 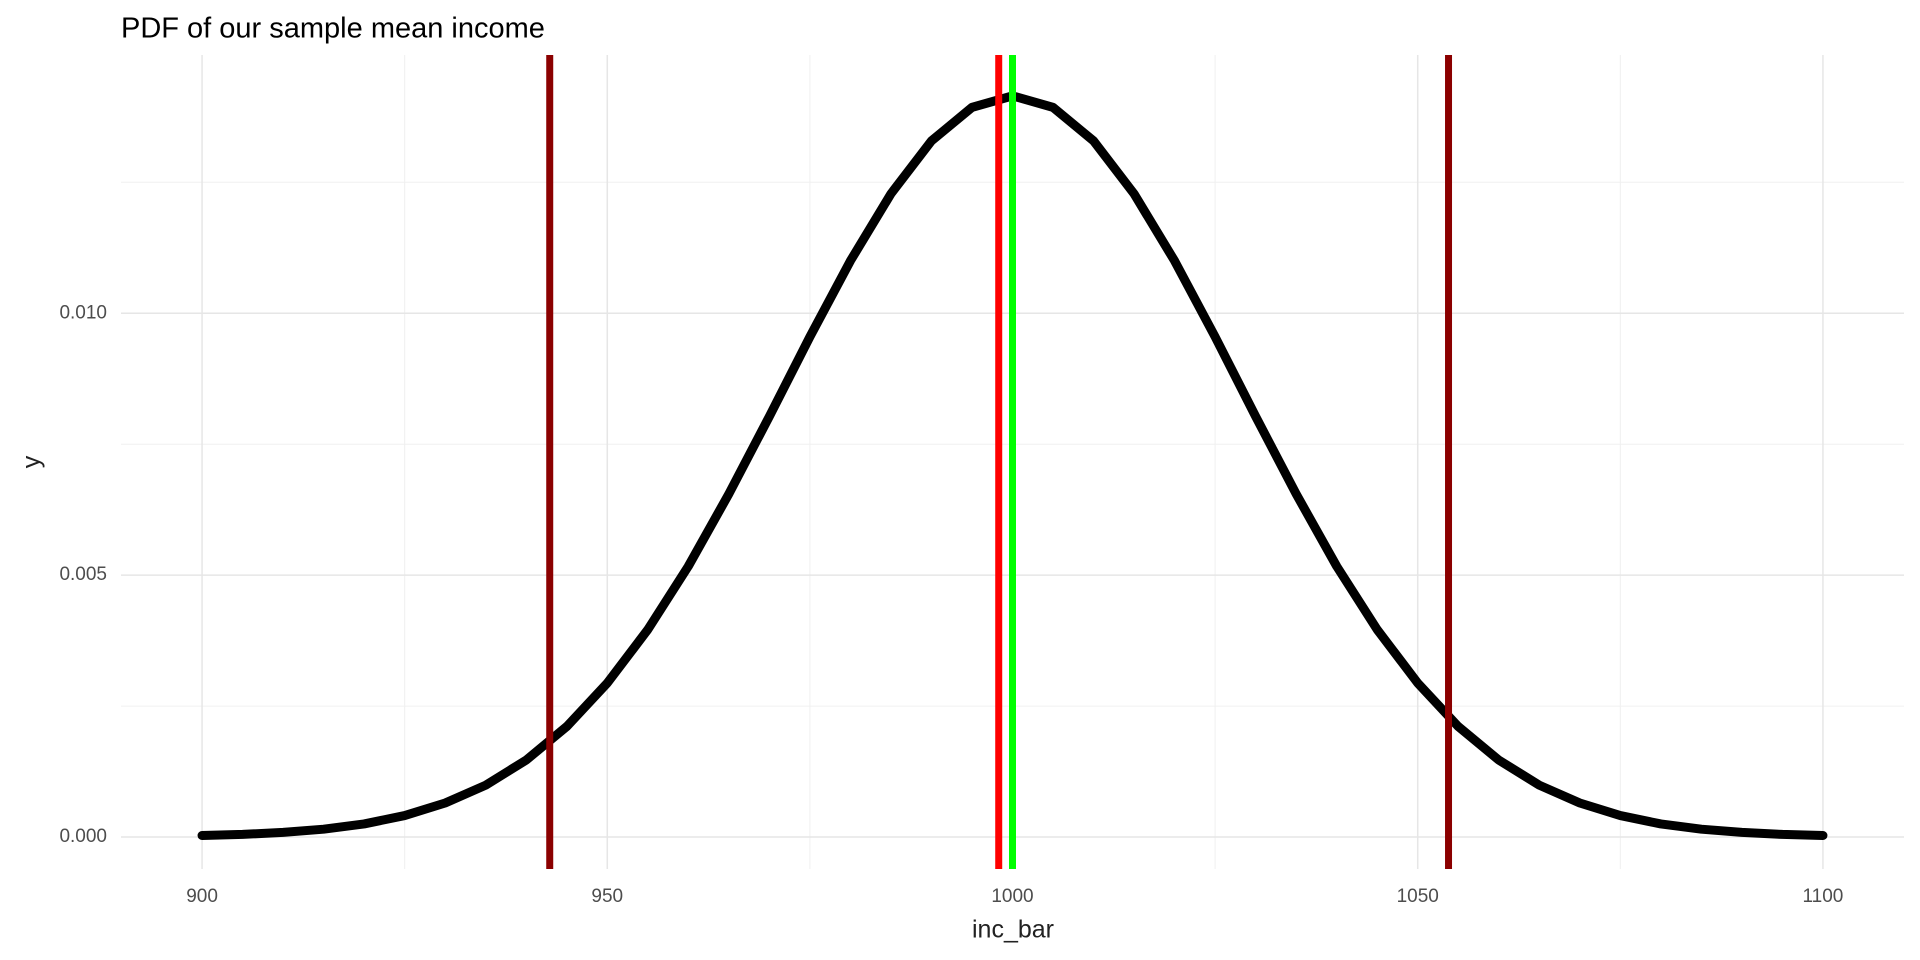 What do you see at coordinates (1013, 930) in the screenshot?
I see `x-axis-title: inc_bar` at bounding box center [1013, 930].